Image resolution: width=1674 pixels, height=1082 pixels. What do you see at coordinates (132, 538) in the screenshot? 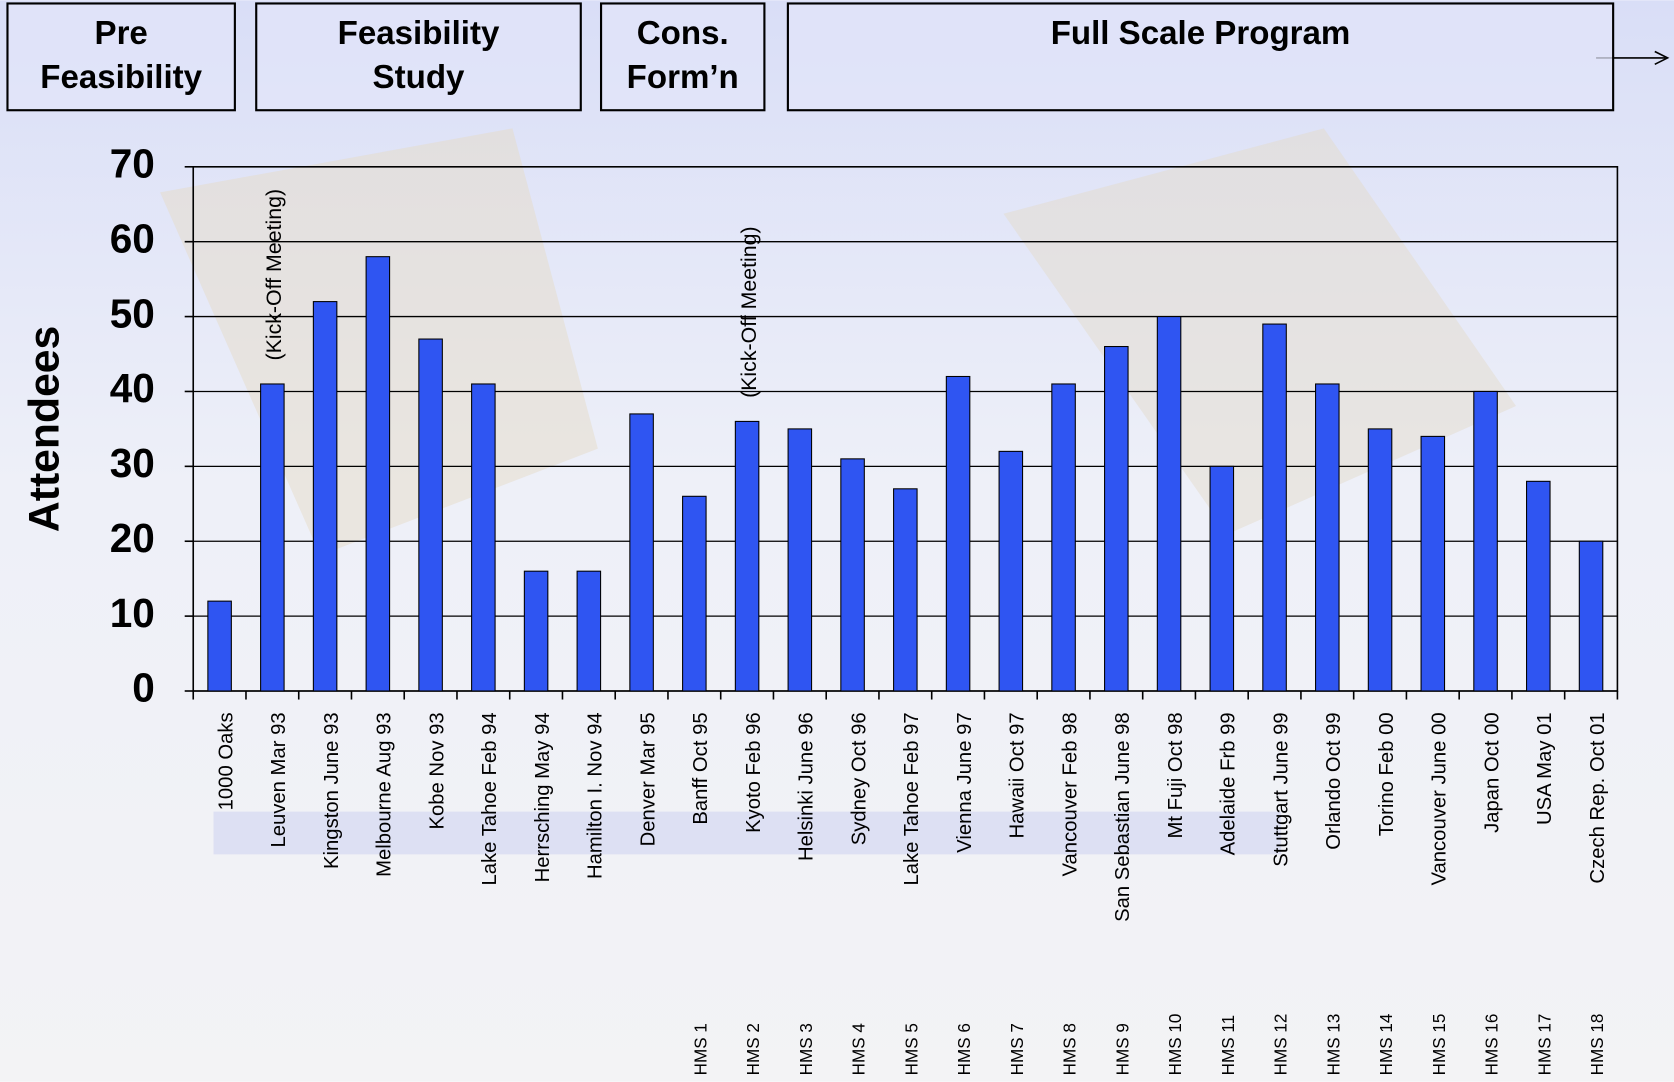
I see `y-tick-label: 20` at bounding box center [132, 538].